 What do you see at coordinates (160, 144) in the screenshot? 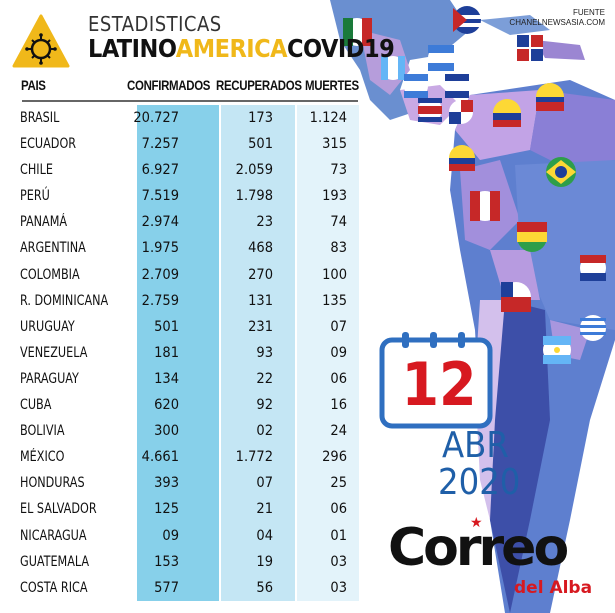
I see `confirmados-cell: 7.257` at bounding box center [160, 144].